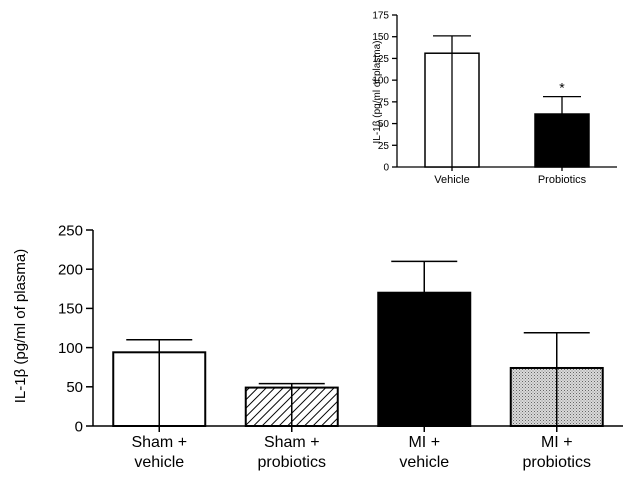 The height and width of the screenshot is (478, 636). I want to click on main-bar, so click(424, 359).